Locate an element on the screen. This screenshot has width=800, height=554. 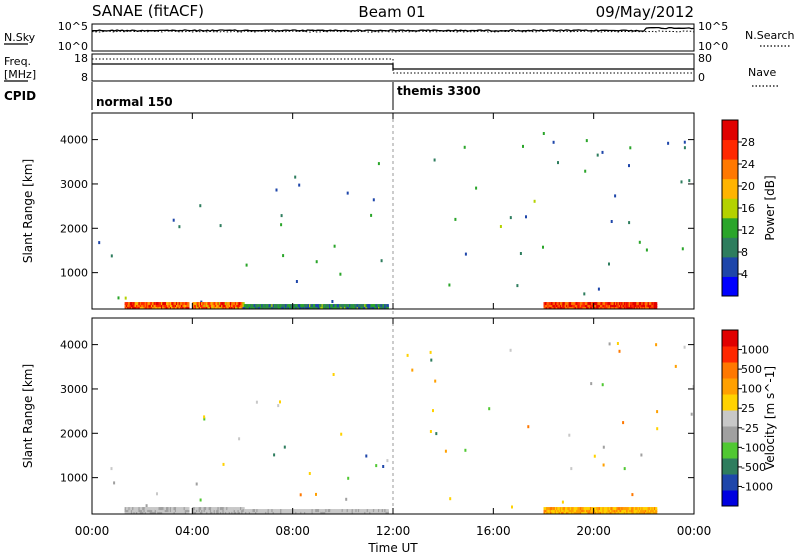
colorbar-tick-label: 20 is located at coordinates (748, 186).